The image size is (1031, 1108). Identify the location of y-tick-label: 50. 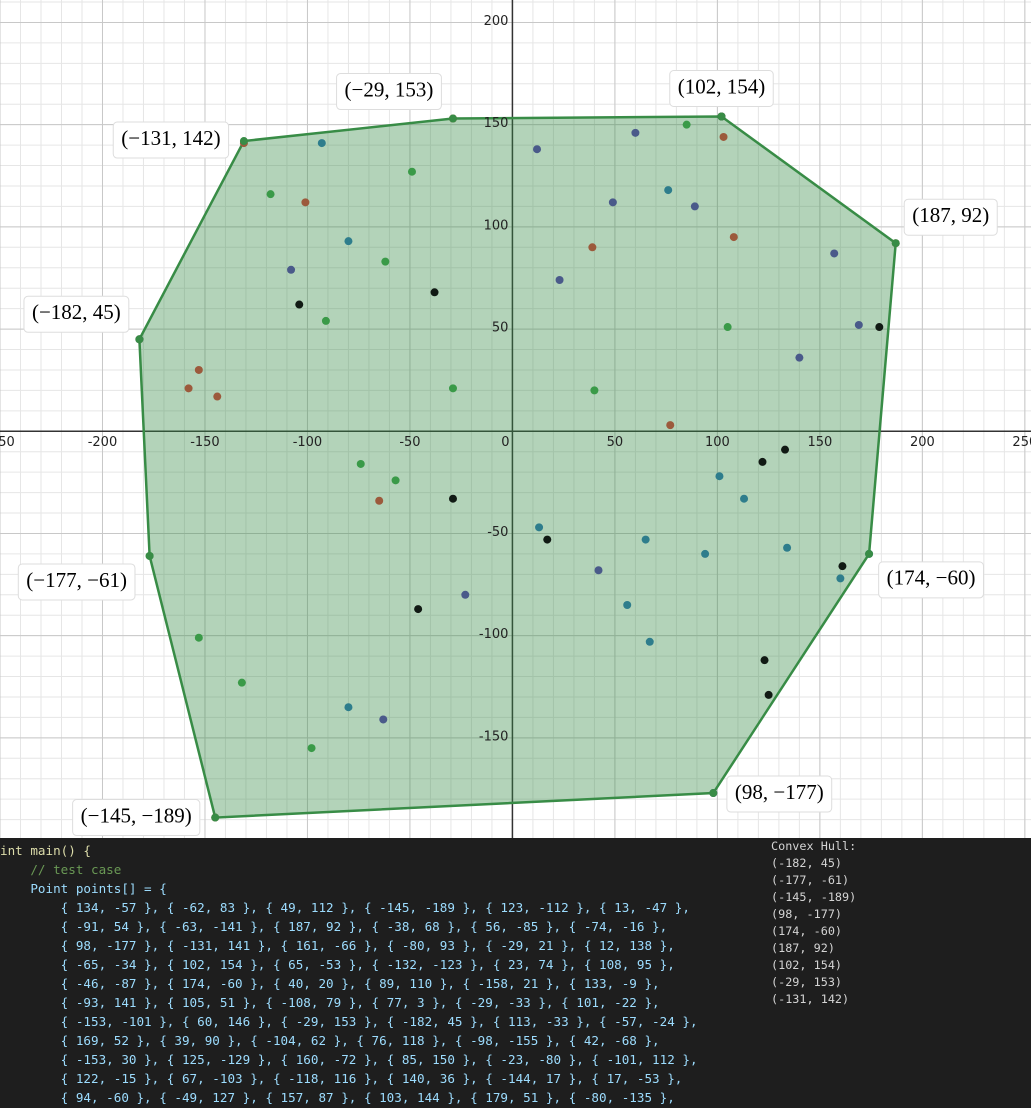
(500, 328).